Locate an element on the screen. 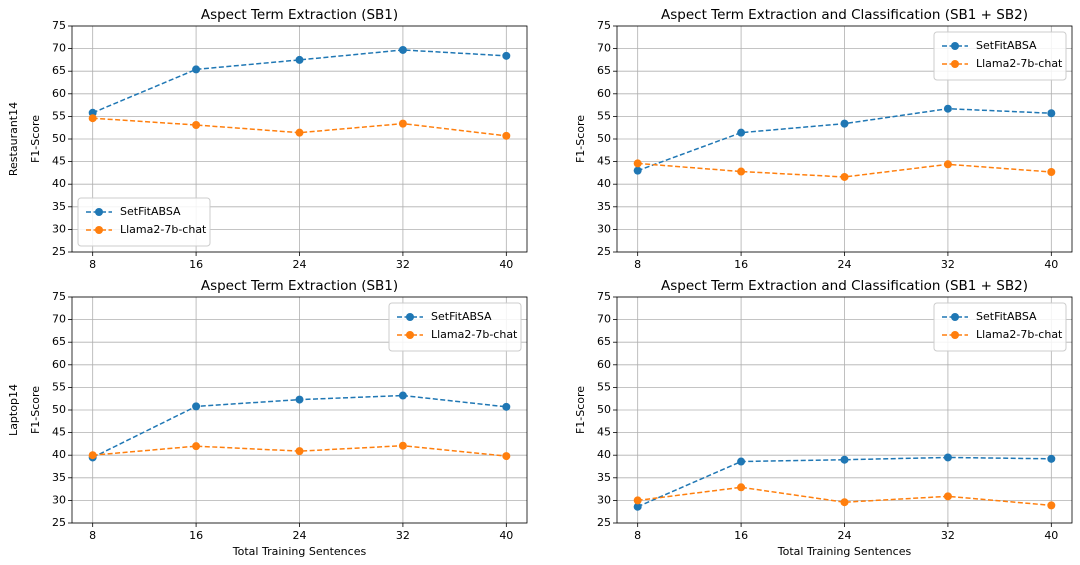 The width and height of the screenshot is (1080, 565). legend-label: Llama2-7b-chat is located at coordinates (1019, 334).